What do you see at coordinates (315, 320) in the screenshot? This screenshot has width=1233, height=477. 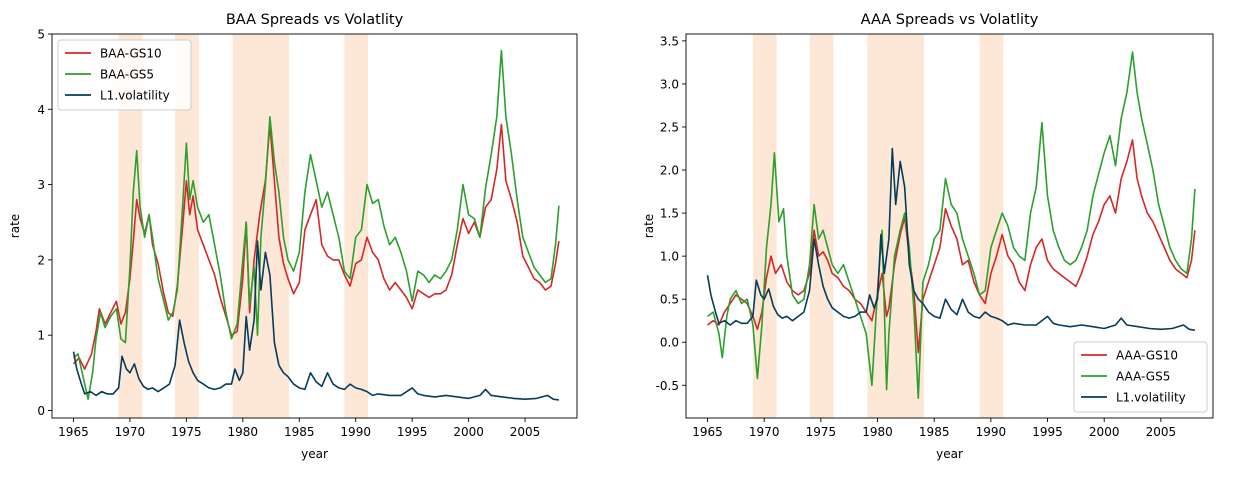 I see `series-line-l1-volatility` at bounding box center [315, 320].